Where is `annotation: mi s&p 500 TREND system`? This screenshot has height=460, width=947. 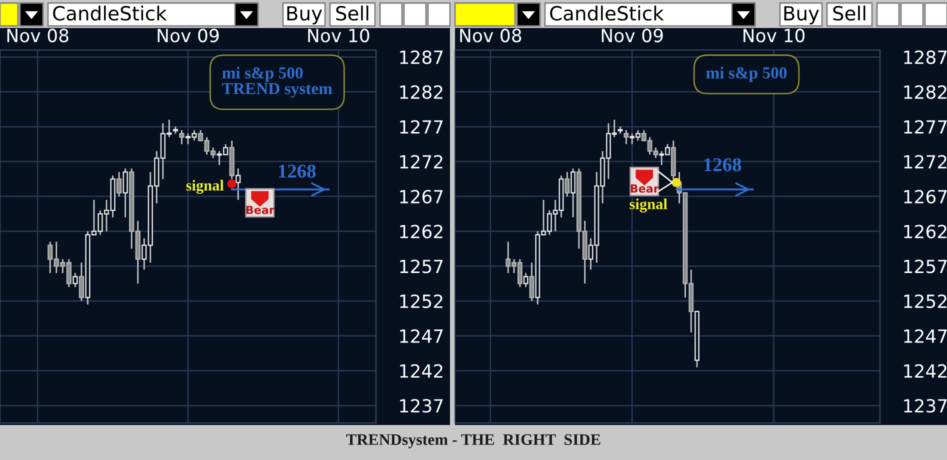
annotation: mi s&p 500 TREND system is located at coordinates (277, 82).